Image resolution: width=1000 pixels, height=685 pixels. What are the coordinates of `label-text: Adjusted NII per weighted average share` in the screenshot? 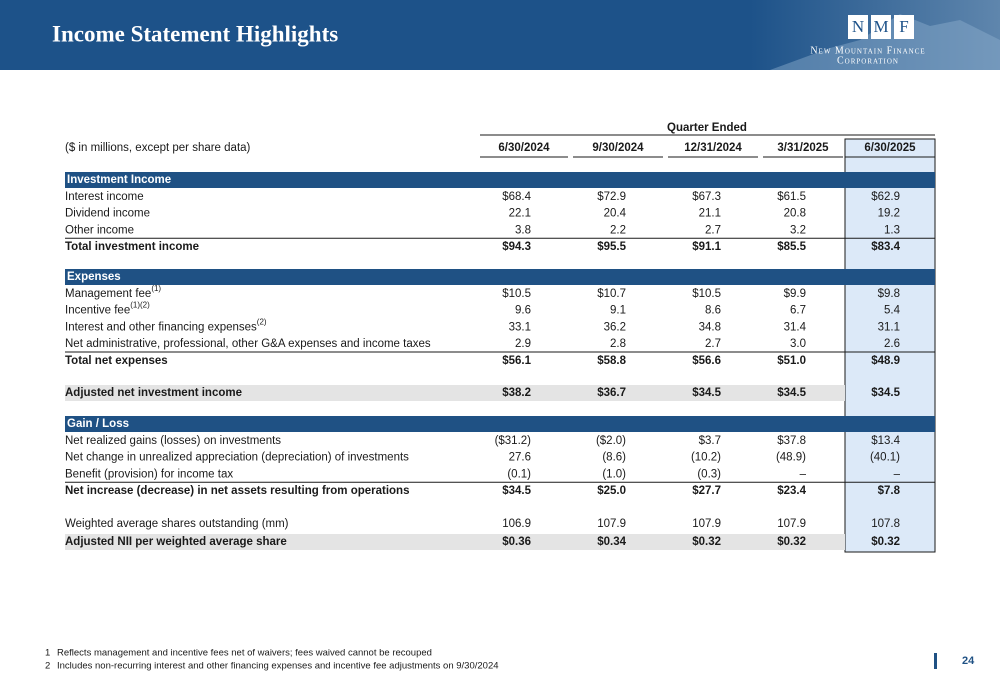 It's located at (176, 542).